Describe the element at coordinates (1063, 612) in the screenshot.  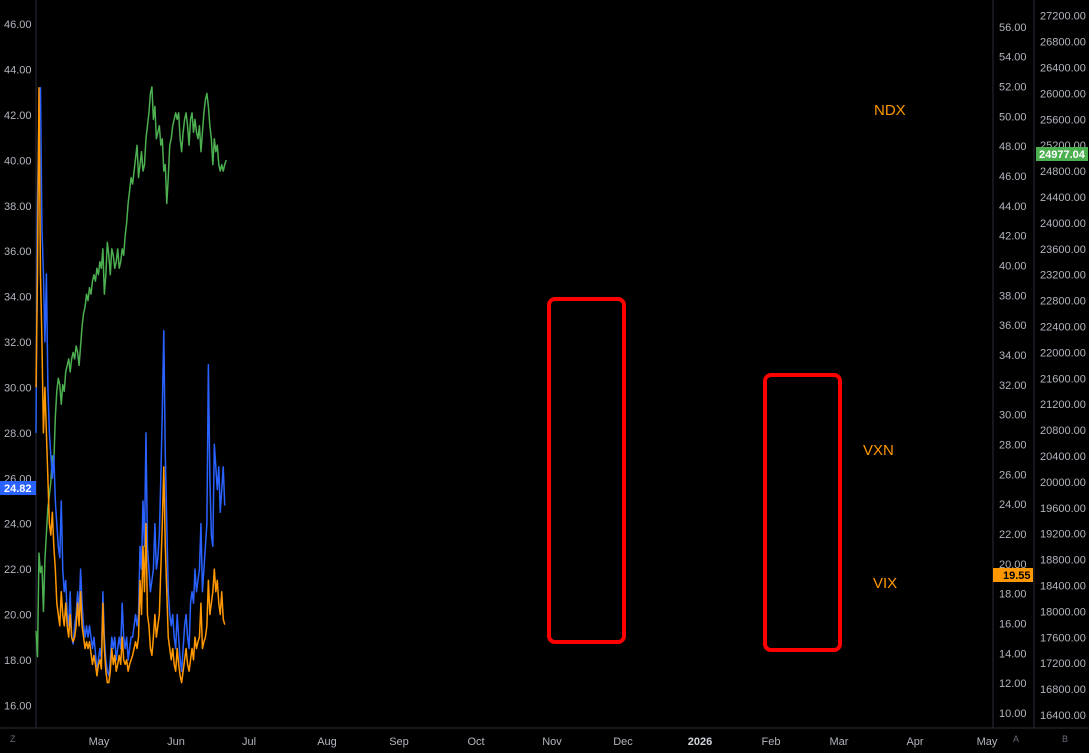
I see `right-tick-label: 18000.00` at that location.